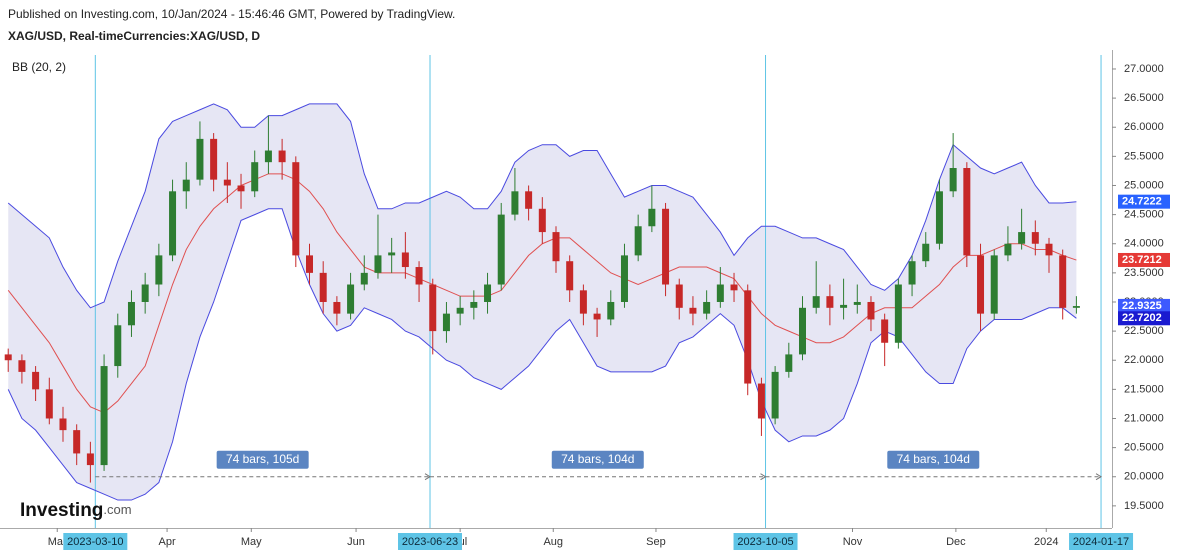 The height and width of the screenshot is (554, 1200). What do you see at coordinates (1144, 215) in the screenshot?
I see `y-tick-label: 24.5000` at bounding box center [1144, 215].